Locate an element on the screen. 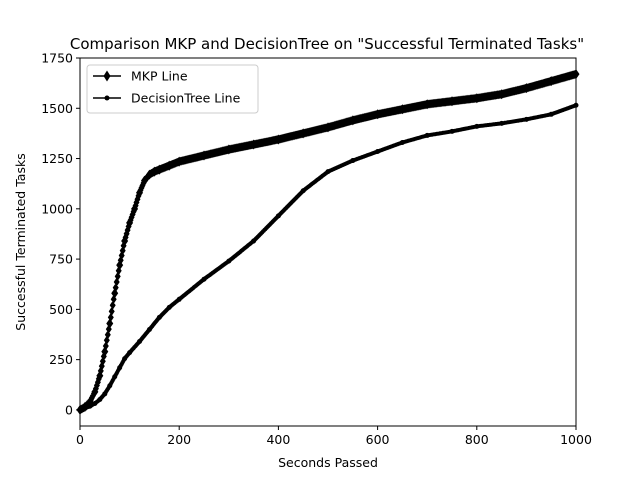 This screenshot has width=640, height=480. y-tick-label: 1750 is located at coordinates (57, 58).